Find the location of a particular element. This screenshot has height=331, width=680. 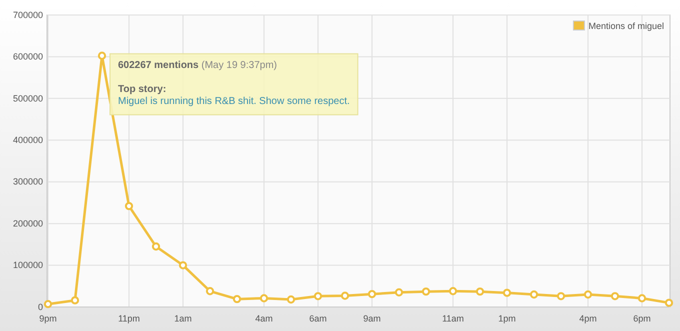

legend-label: Mentions of miguel is located at coordinates (626, 26).